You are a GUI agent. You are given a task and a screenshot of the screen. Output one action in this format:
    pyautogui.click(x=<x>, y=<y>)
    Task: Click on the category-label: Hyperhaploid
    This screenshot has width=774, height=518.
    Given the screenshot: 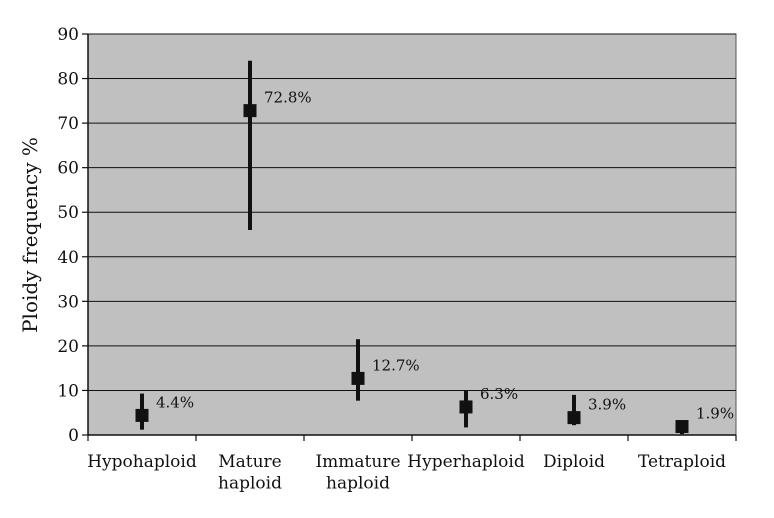 What is the action you would take?
    pyautogui.click(x=466, y=462)
    